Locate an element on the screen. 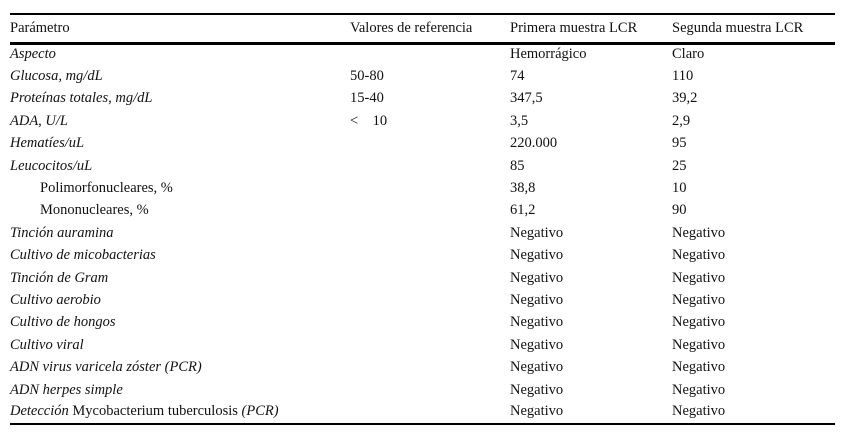 The height and width of the screenshot is (439, 845). row-glucosa: Glucosa, mg/dL 50-80 74 110 is located at coordinates (422, 76).